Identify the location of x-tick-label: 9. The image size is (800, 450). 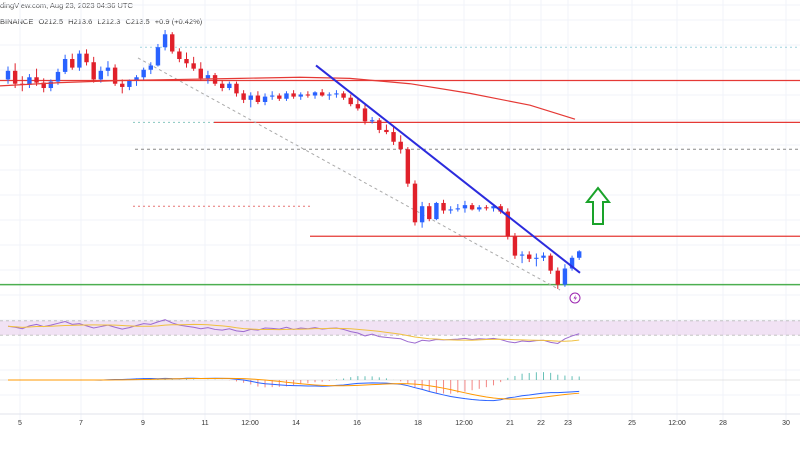
(143, 423).